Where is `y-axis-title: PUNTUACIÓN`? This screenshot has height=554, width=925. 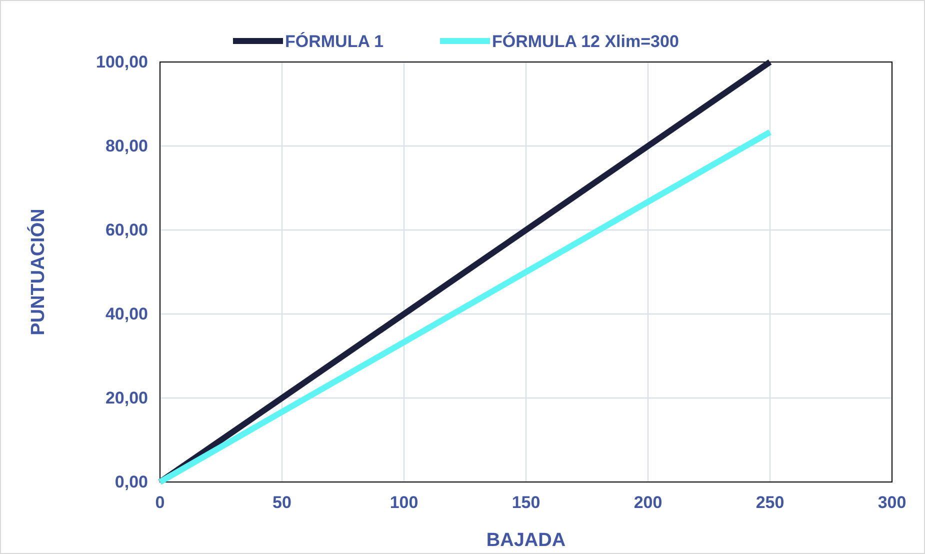 y-axis-title: PUNTUACIÓN is located at coordinates (38, 272).